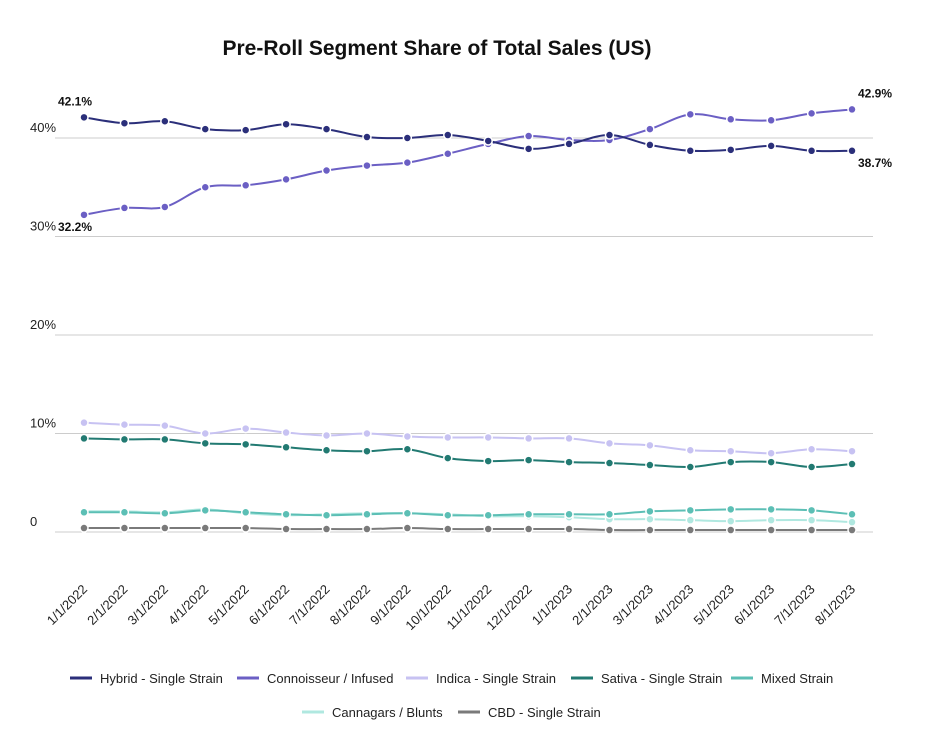 The width and height of the screenshot is (928, 751). Describe the element at coordinates (544, 712) in the screenshot. I see `legend-label: CBD - Single Strain` at that location.